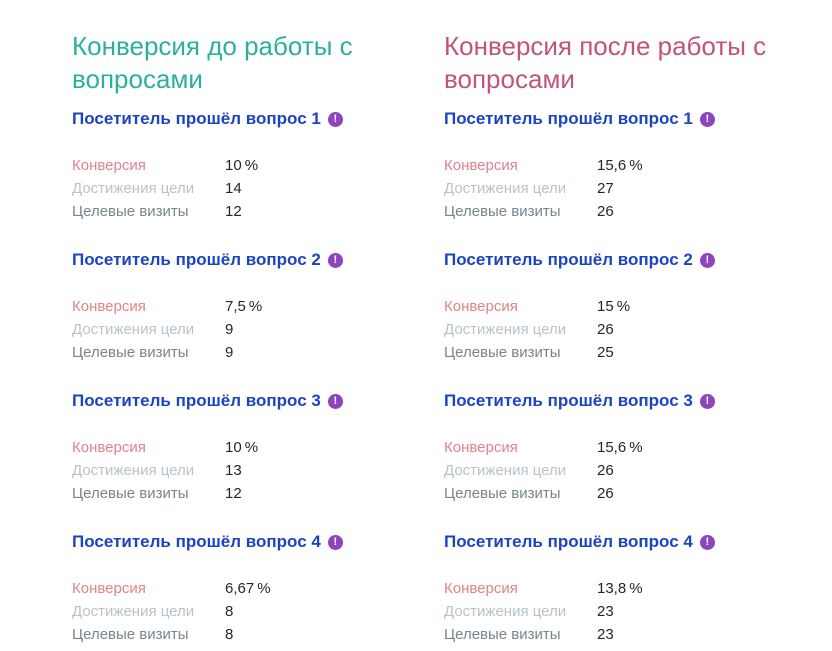 This screenshot has height=651, width=832. Describe the element at coordinates (237, 634) in the screenshot. I see `metric-row-visits: Целевые визиты 8` at that location.